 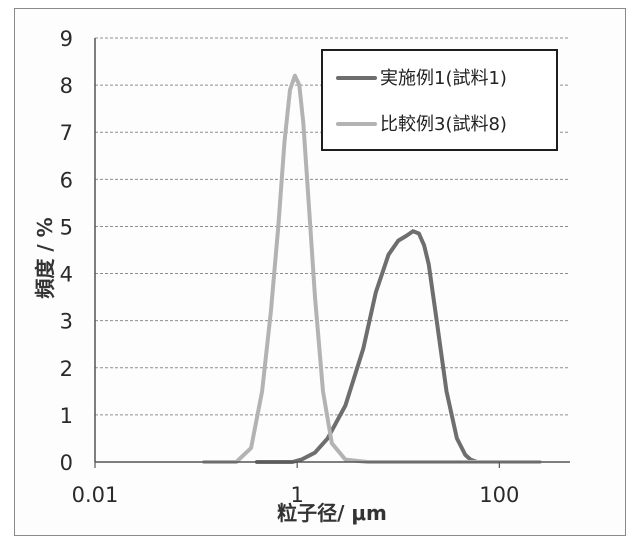 I want to click on y-axis-title: 頻度 / %, so click(x=45, y=257).